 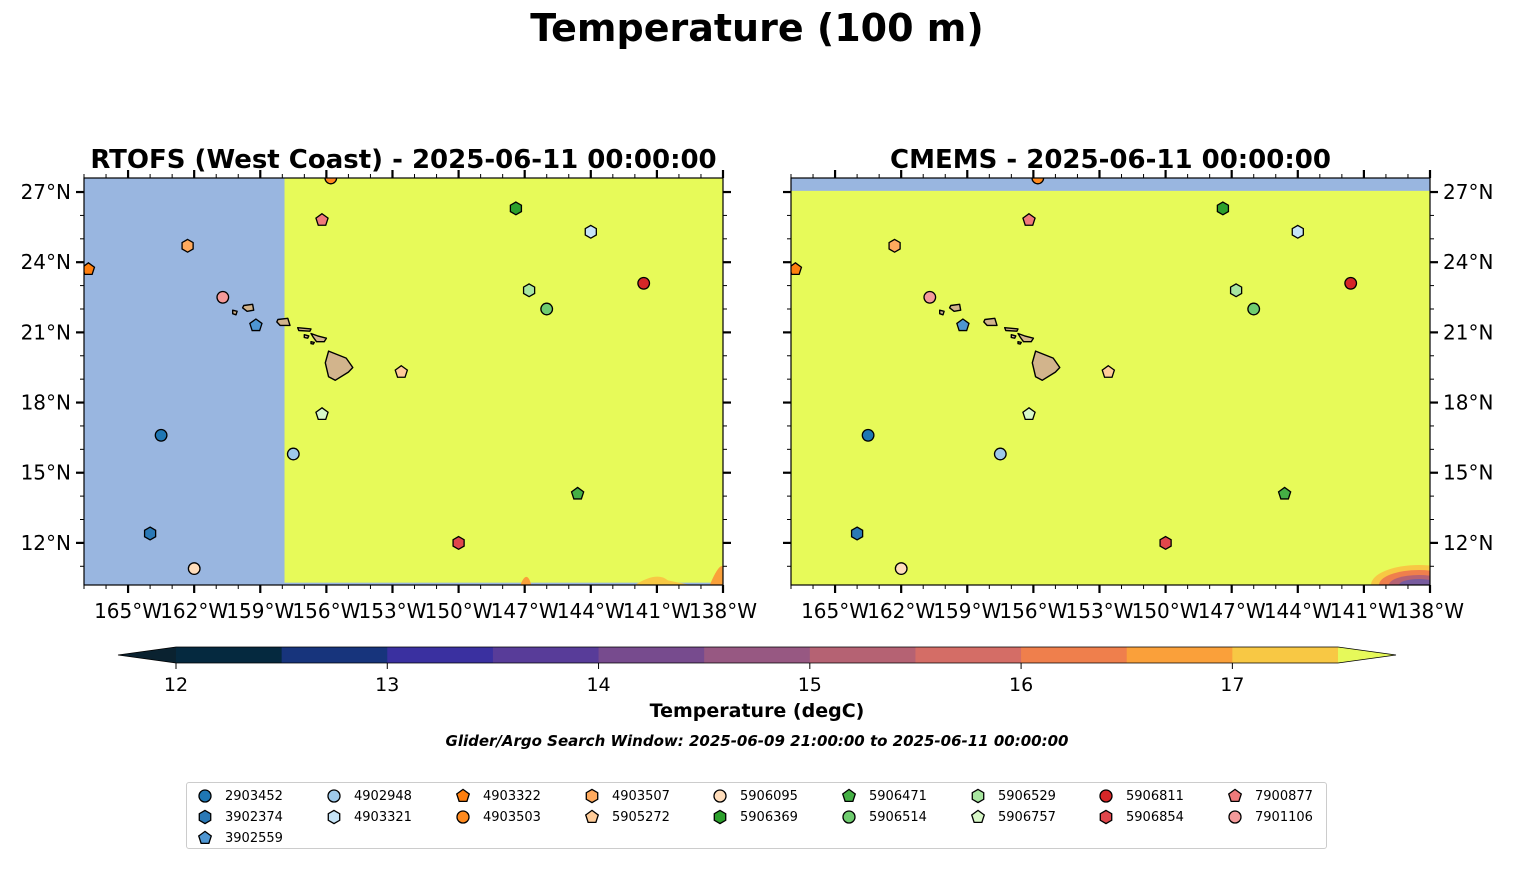 What do you see at coordinates (304, 329) in the screenshot?
I see `molokai-island` at bounding box center [304, 329].